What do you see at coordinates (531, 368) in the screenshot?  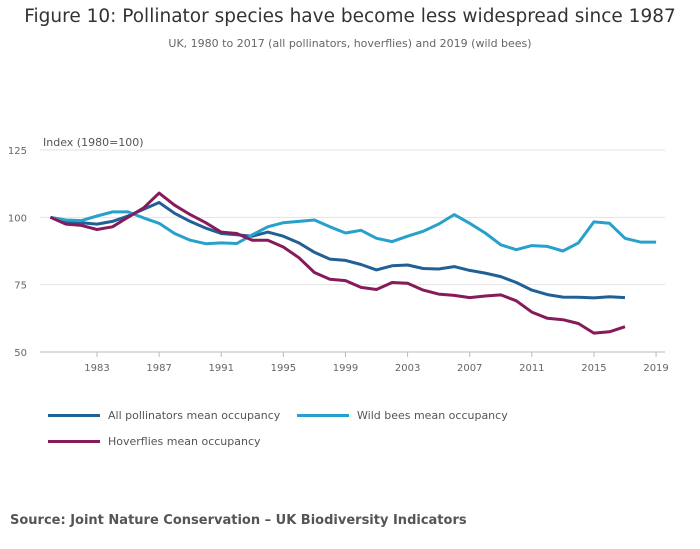 I see `x-tick-label: 2011` at bounding box center [531, 368].